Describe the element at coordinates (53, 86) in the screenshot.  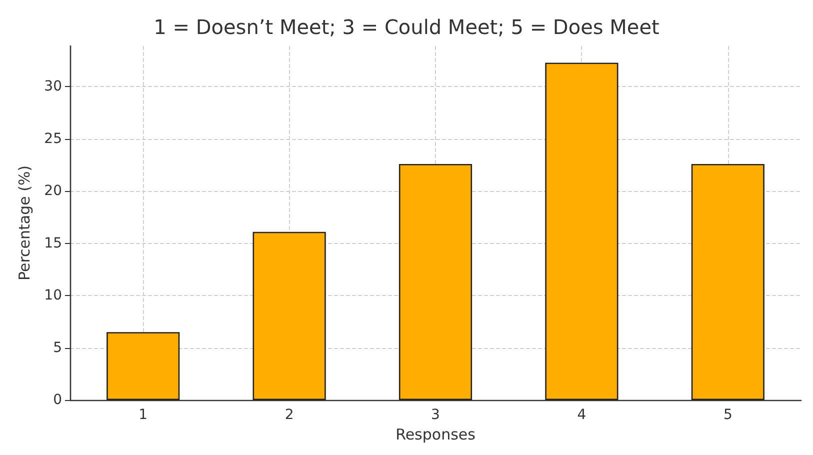
I see `y-tick-label: 30` at that location.